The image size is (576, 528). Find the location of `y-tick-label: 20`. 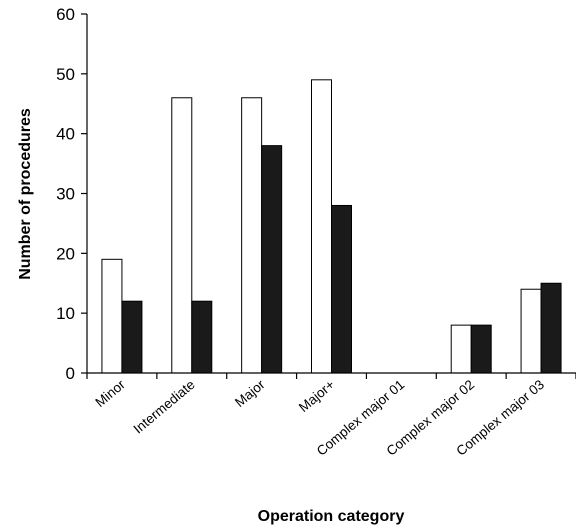

y-tick-label: 20 is located at coordinates (65, 253).